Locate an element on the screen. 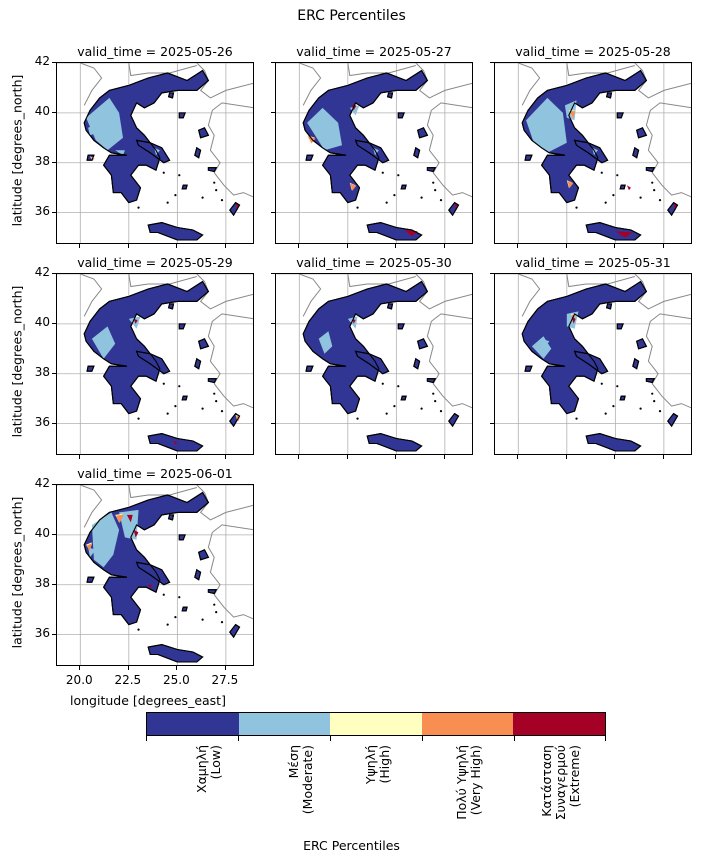 The image size is (703, 862). panel-title-6: valid_time = 2025-05-31 is located at coordinates (593, 262).